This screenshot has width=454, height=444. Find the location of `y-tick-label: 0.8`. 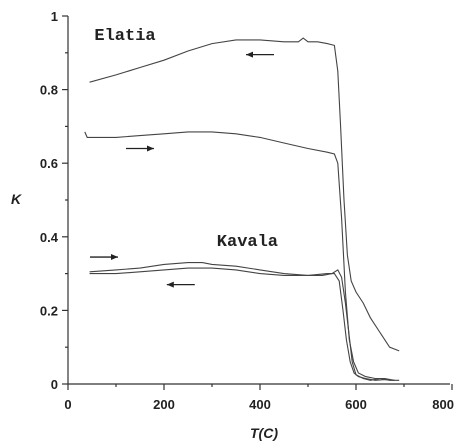

y-tick-label: 0.8 is located at coordinates (49, 90).